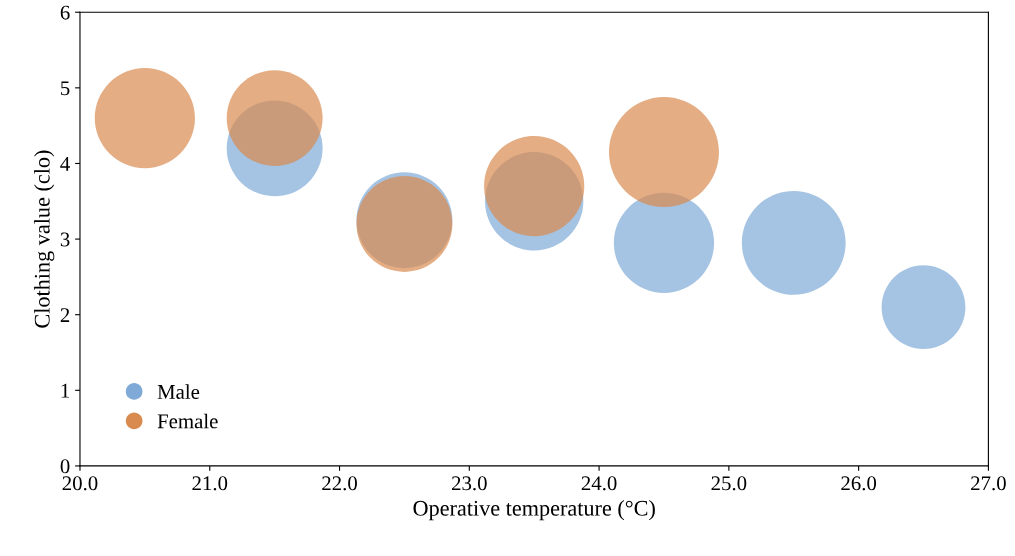  I want to click on x-tick-label: 27.0, so click(988, 483).